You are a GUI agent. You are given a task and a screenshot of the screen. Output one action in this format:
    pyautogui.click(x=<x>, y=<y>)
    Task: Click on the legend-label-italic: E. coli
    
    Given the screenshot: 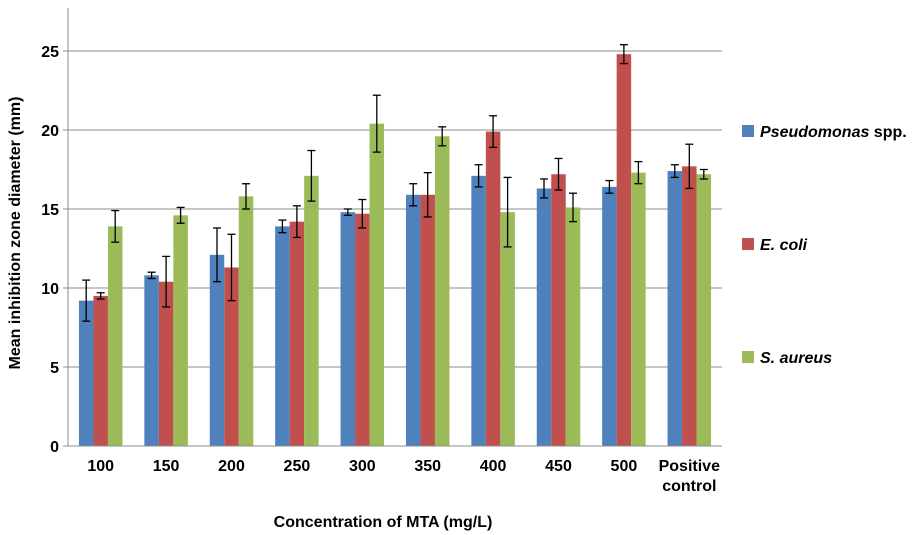 What is the action you would take?
    pyautogui.click(x=784, y=245)
    